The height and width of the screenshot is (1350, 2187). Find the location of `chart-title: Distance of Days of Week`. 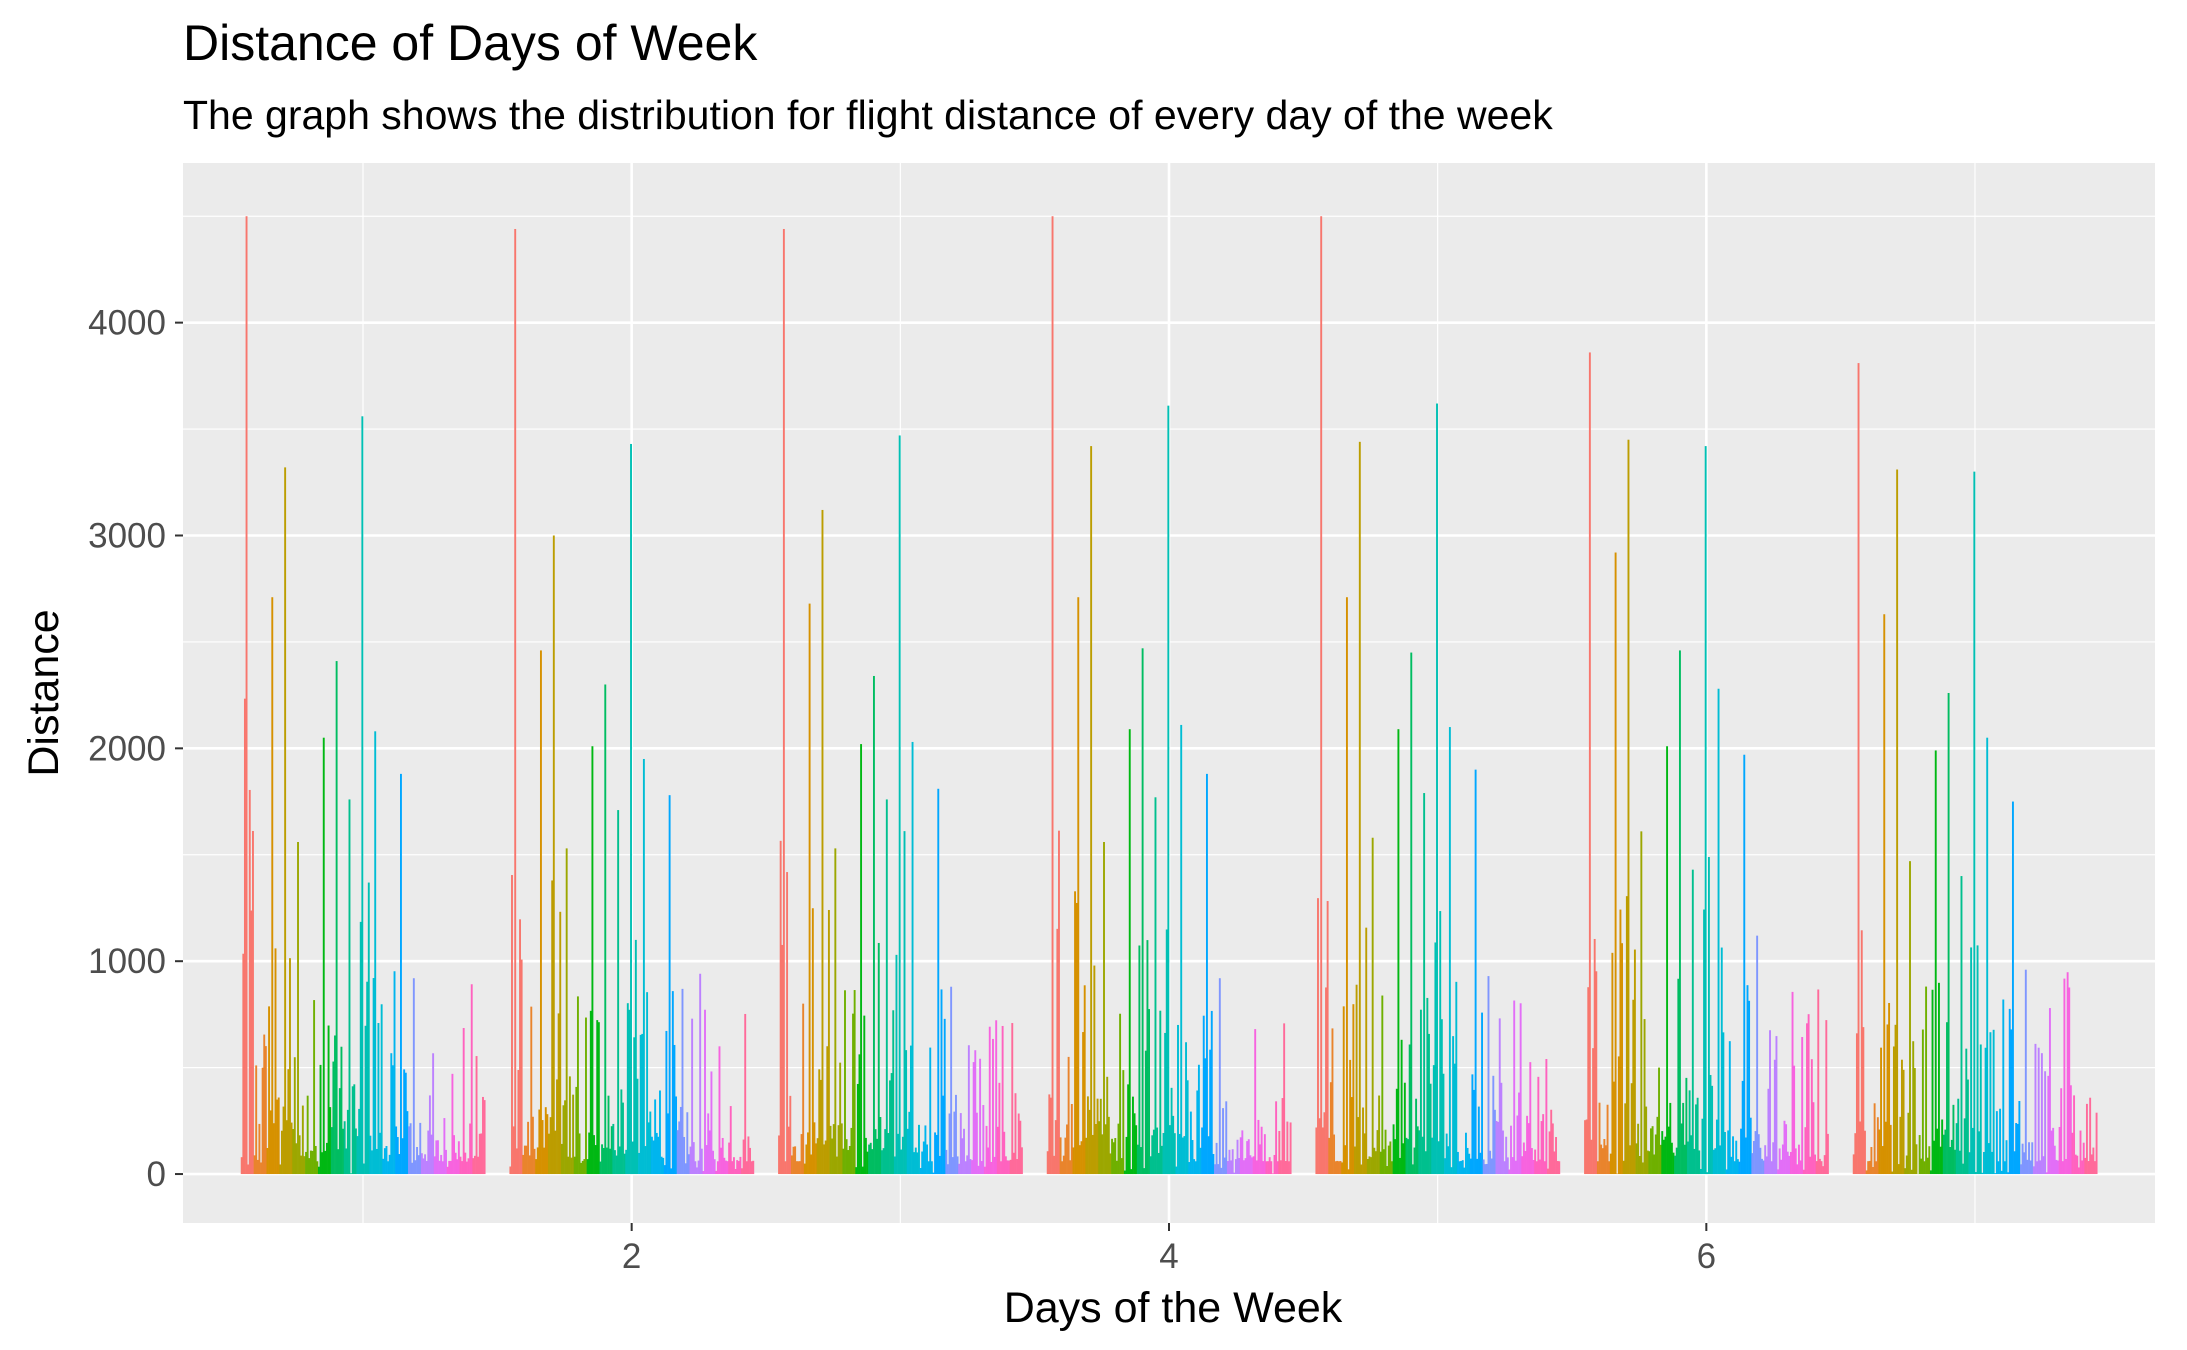

chart-title: Distance of Days of Week is located at coordinates (470, 43).